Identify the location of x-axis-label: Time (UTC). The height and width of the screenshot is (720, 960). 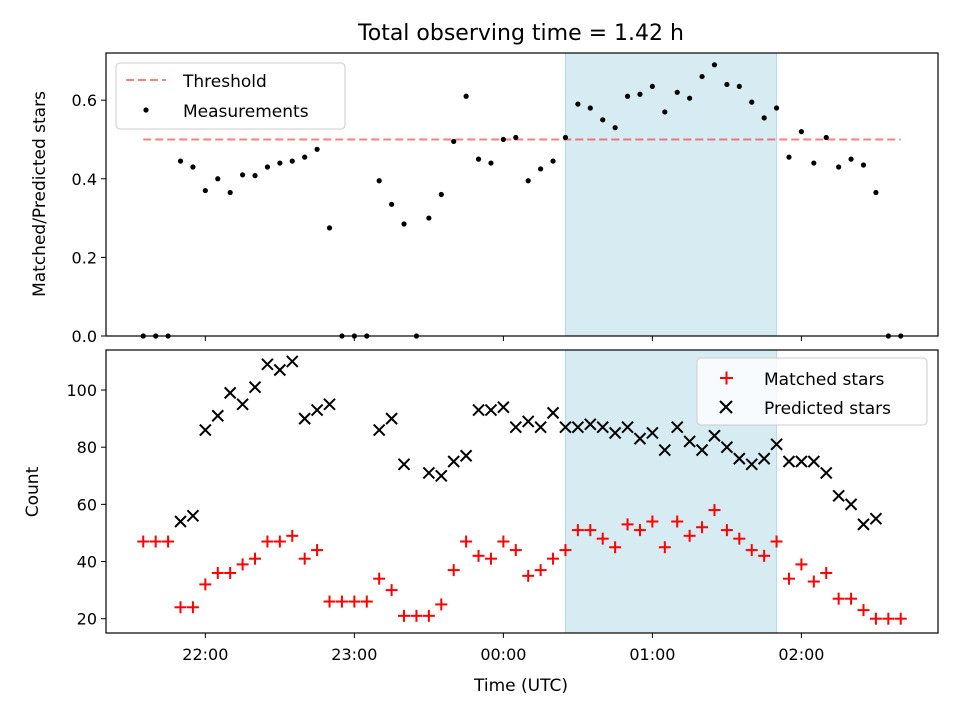
(520, 686).